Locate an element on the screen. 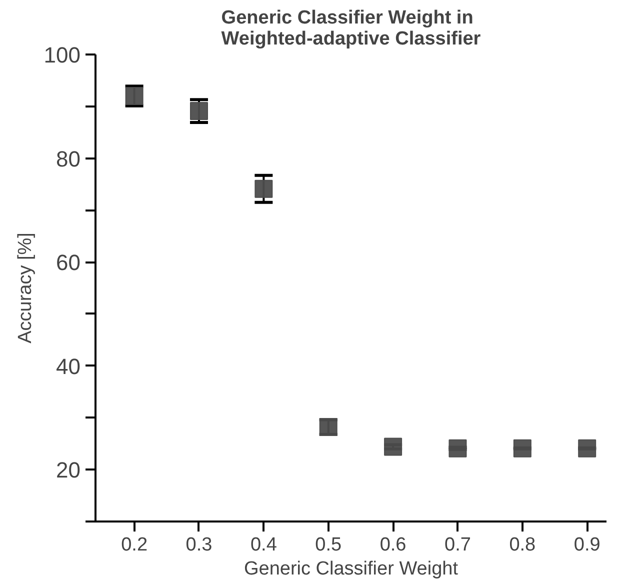 This screenshot has height=582, width=626. x-tick-label: 0.8 is located at coordinates (522, 545).